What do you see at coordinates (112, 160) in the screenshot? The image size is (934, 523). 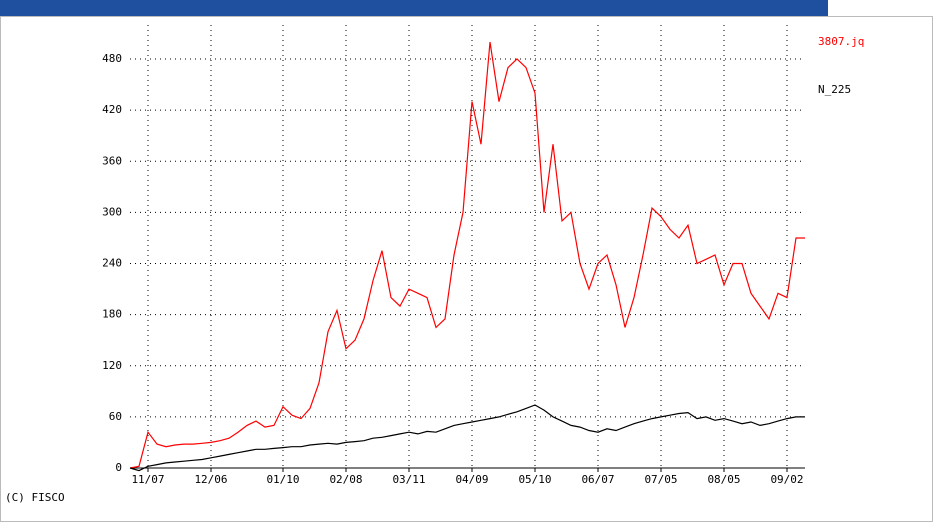 I see `y-tick-label: 360` at bounding box center [112, 160].